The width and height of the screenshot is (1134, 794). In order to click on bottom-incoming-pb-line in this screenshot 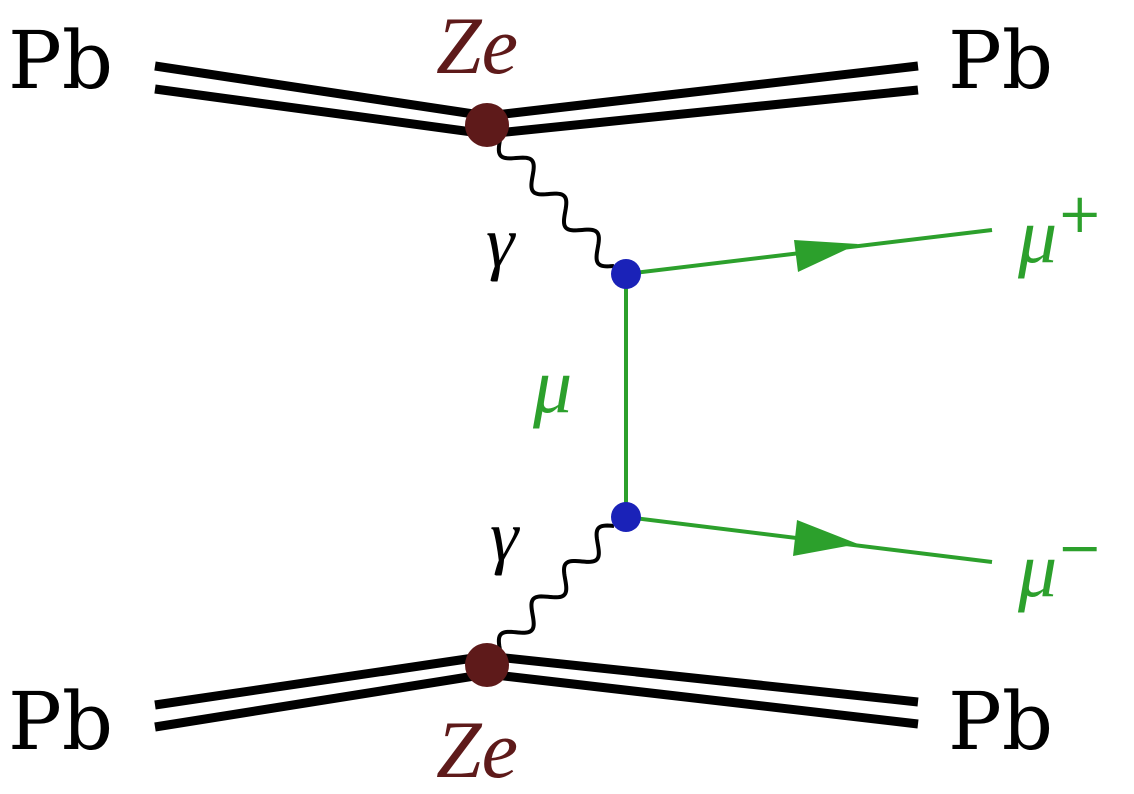, I will do `click(321, 691)`.